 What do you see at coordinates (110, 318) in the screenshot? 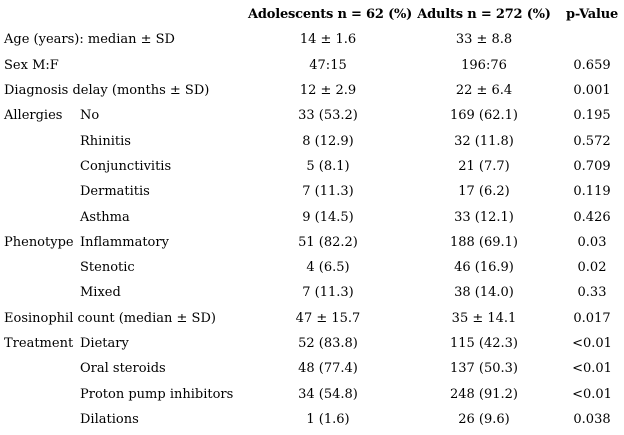
I see `row-label: Eosinophil count (median ± SD)` at bounding box center [110, 318].